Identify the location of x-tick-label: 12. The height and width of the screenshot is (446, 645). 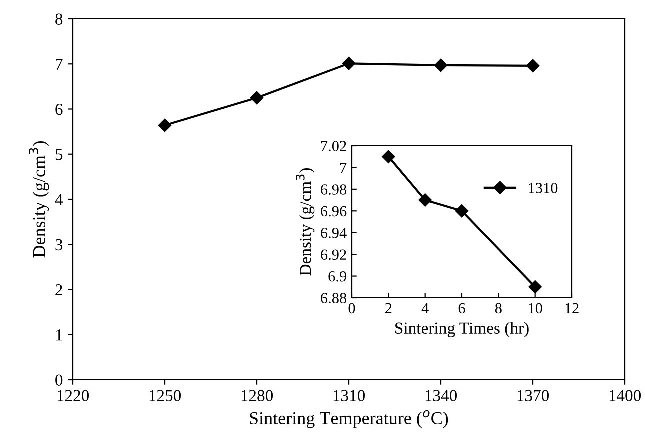
(572, 308).